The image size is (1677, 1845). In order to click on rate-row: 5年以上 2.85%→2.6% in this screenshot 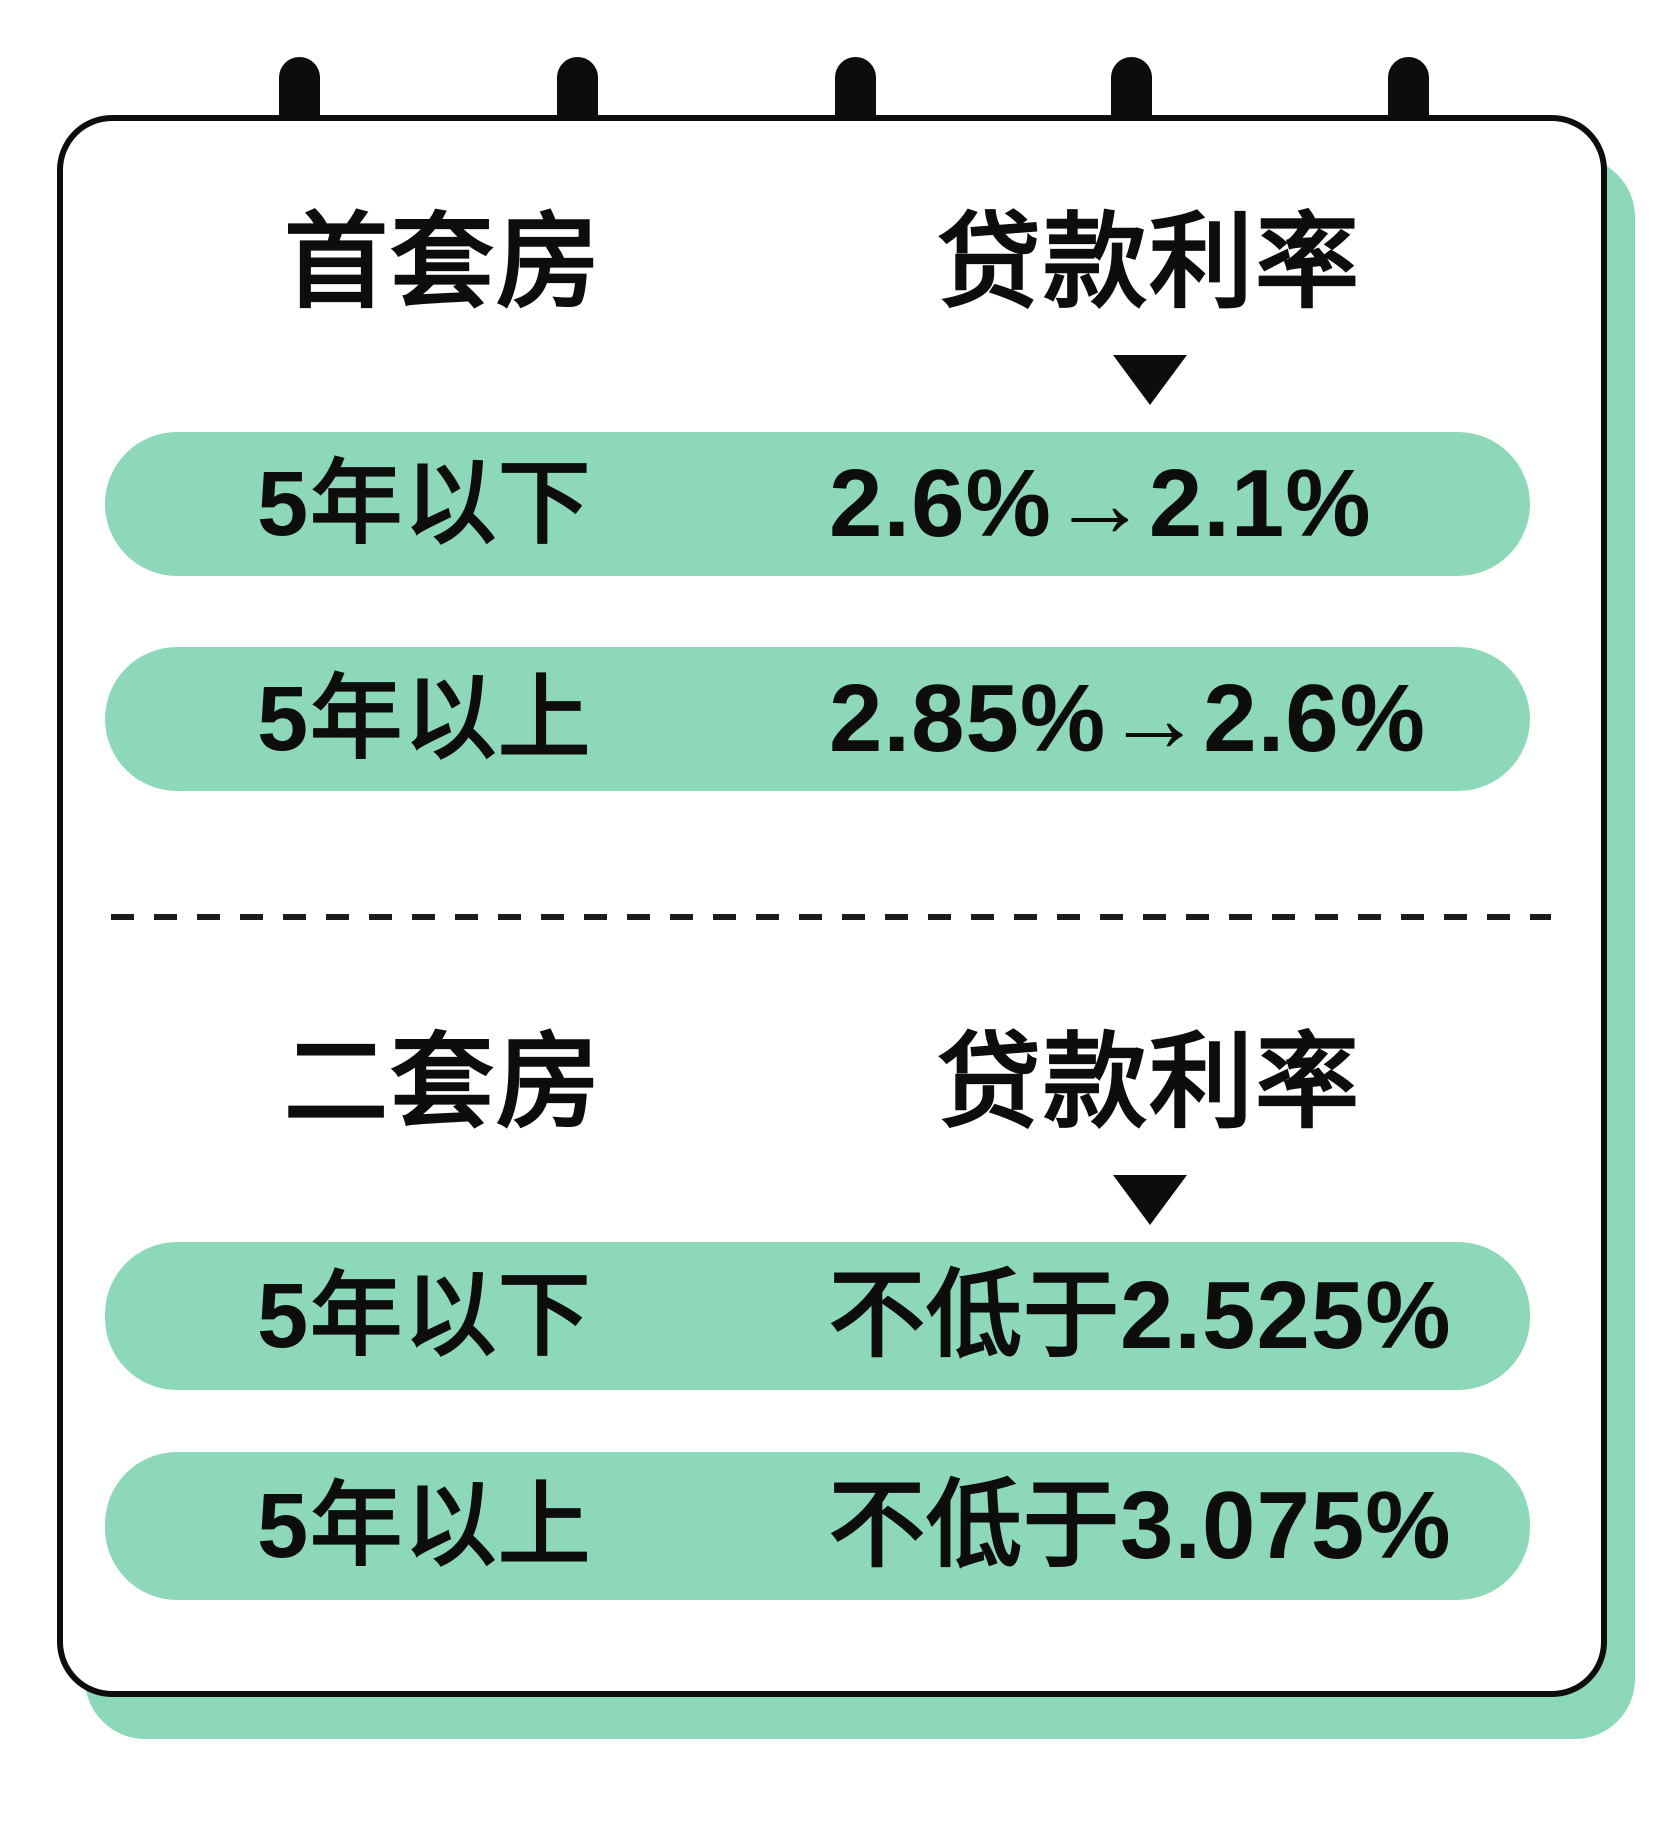, I will do `click(817, 719)`.